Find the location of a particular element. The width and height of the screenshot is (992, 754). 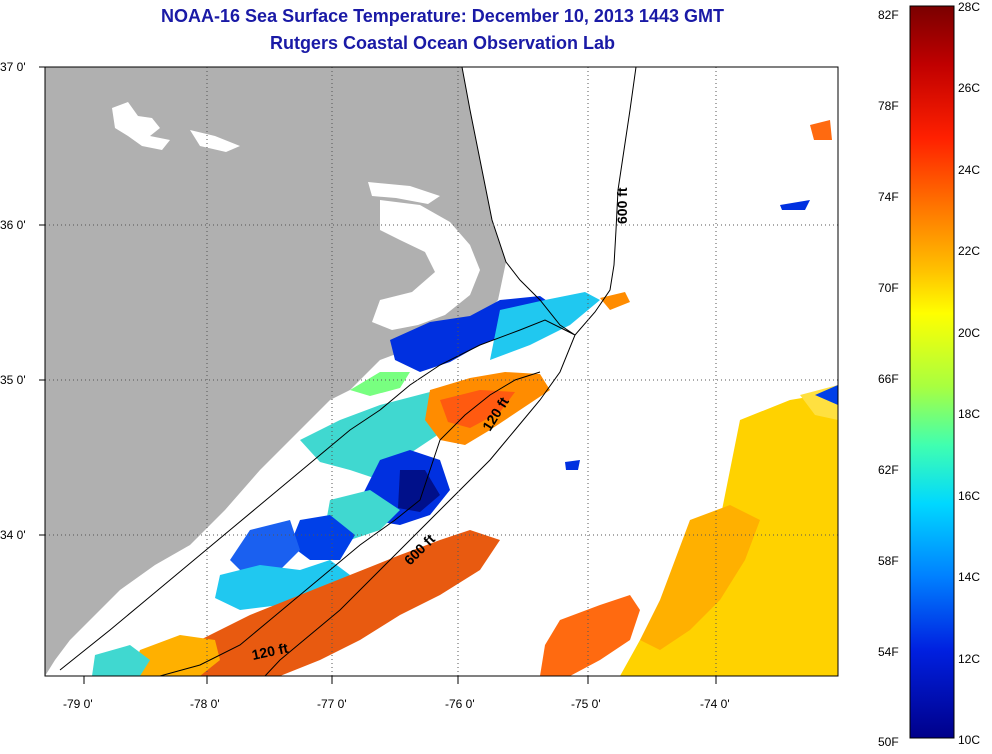

lon-label: -77 0' is located at coordinates (332, 704).